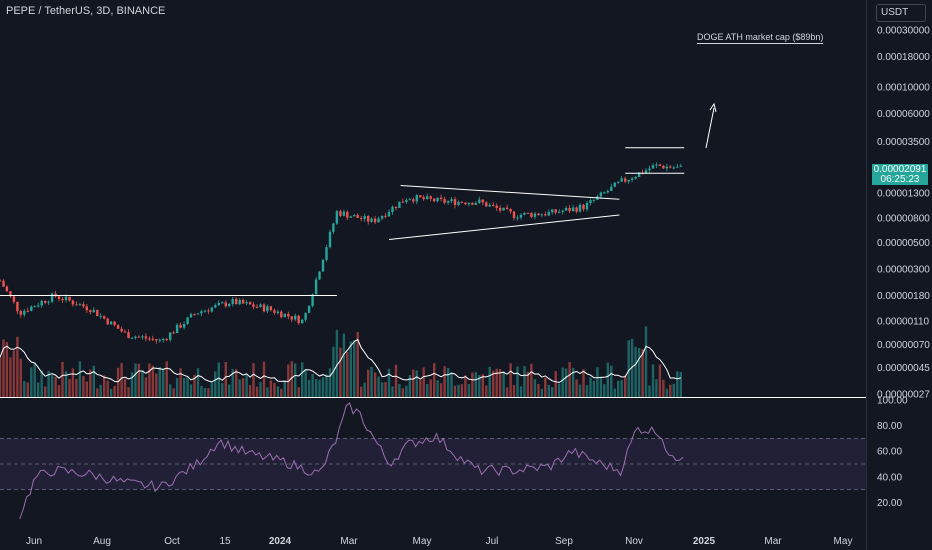 This screenshot has width=932, height=550. What do you see at coordinates (901, 13) in the screenshot?
I see `currency-selector: USDT` at bounding box center [901, 13].